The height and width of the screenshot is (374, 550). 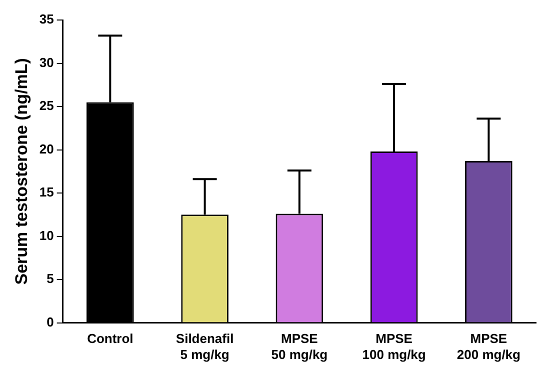 What do you see at coordinates (46, 235) in the screenshot?
I see `y-tick-label: 10` at bounding box center [46, 235].